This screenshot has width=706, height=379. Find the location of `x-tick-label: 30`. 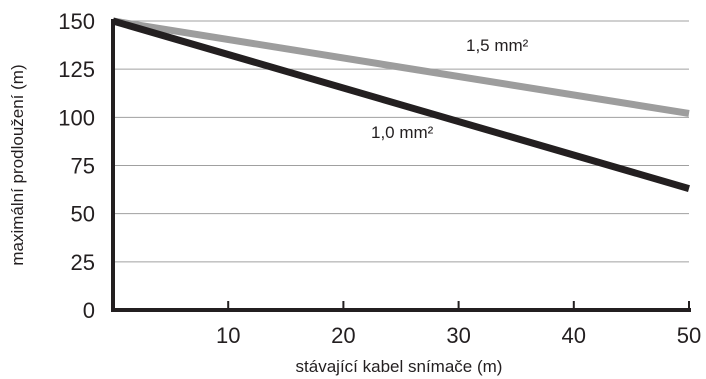

x-tick-label: 30 is located at coordinates (458, 335).